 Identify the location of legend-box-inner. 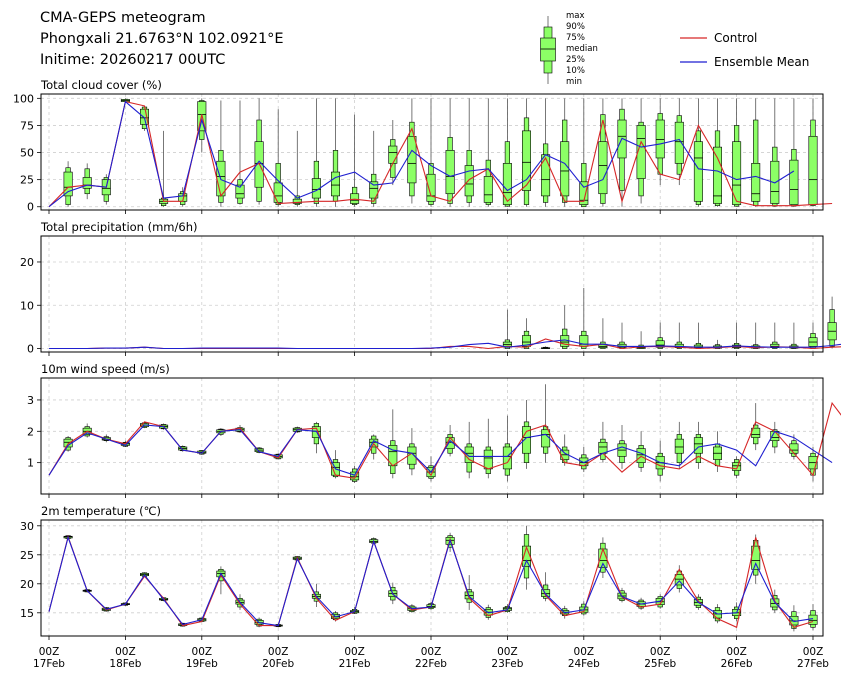
(548, 49).